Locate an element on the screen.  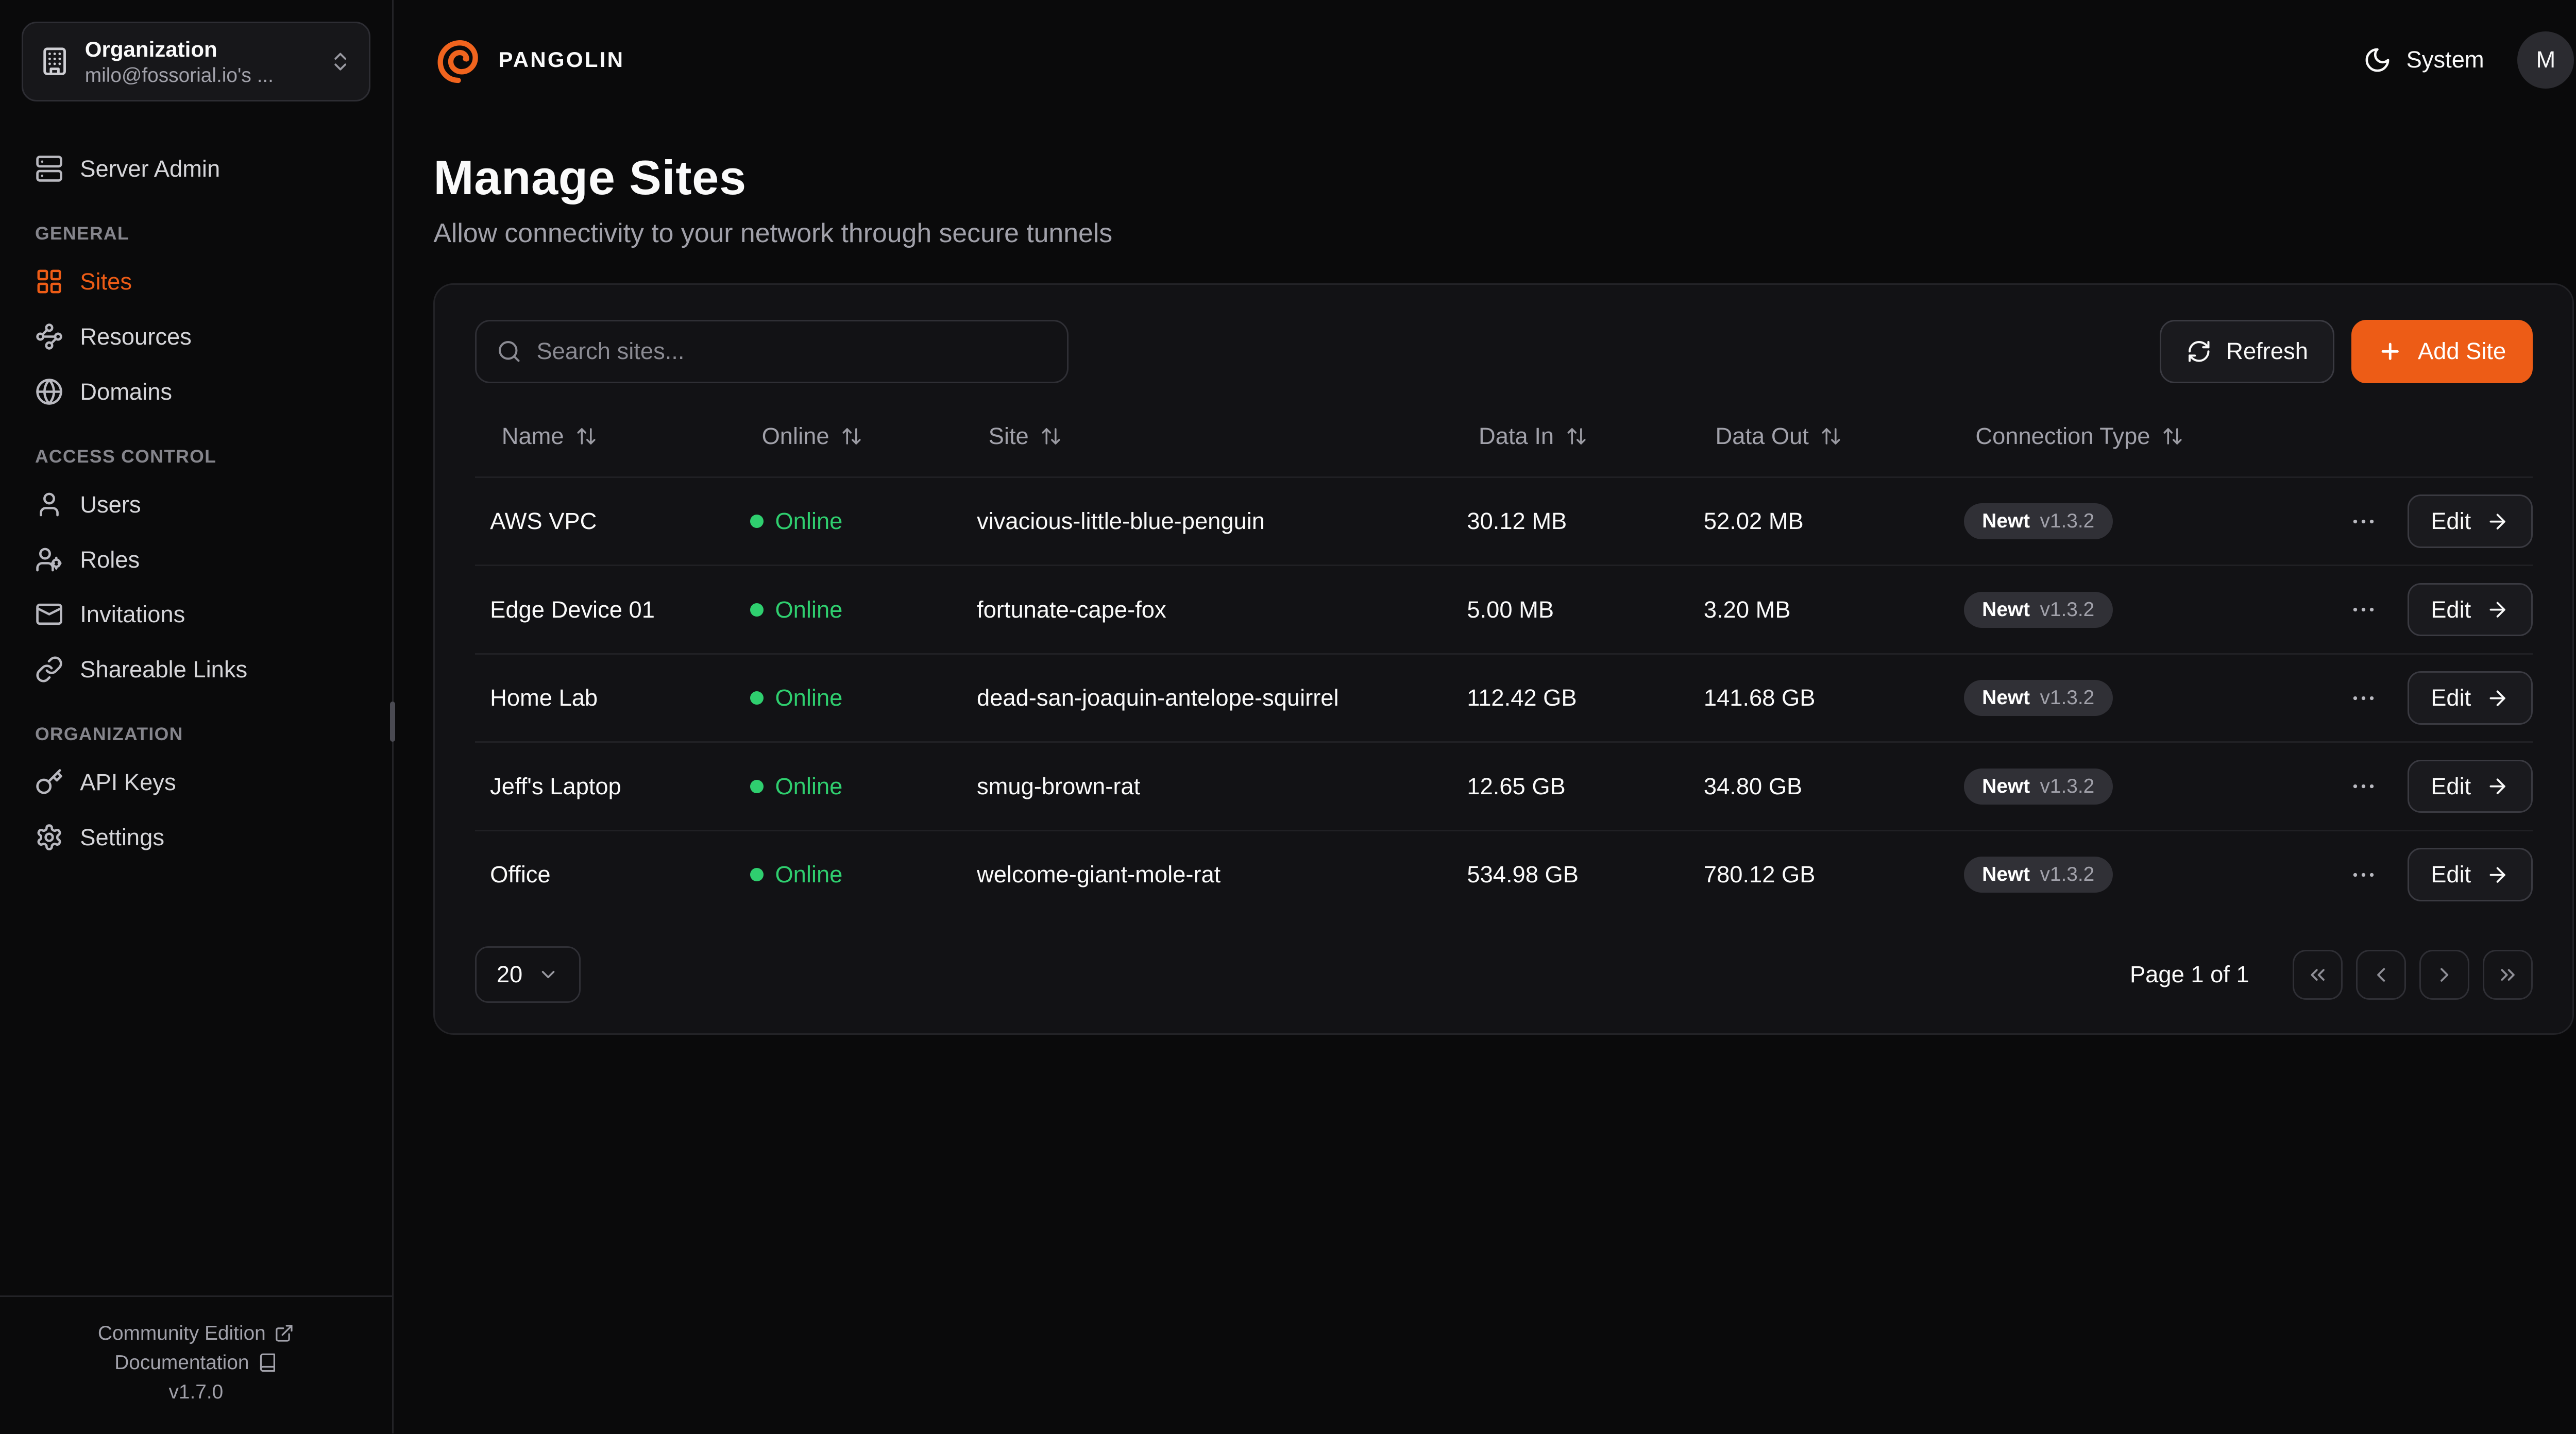
column-header-online: Online is located at coordinates (848, 436).